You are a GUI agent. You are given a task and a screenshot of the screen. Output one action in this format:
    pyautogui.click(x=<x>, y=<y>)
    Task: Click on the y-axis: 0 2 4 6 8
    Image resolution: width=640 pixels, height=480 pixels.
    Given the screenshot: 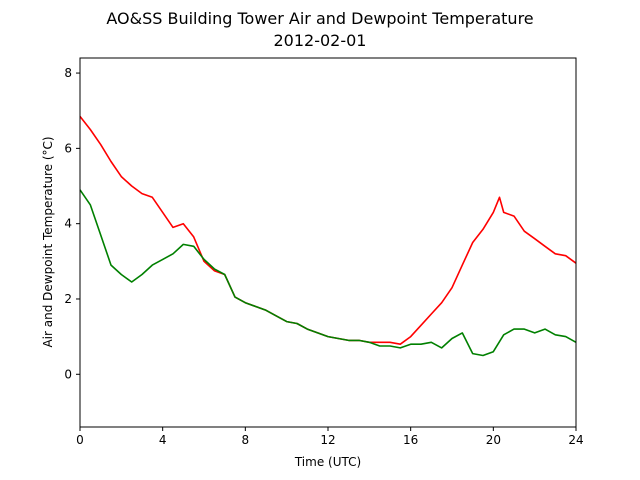 What is the action you would take?
    pyautogui.click(x=72, y=223)
    